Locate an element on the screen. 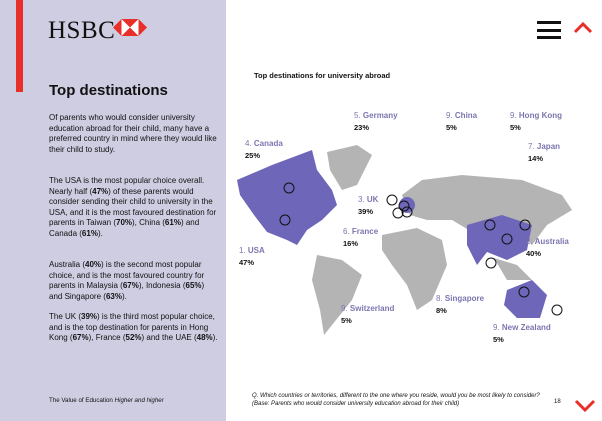  text-run: The UK ( is located at coordinates (65, 316).